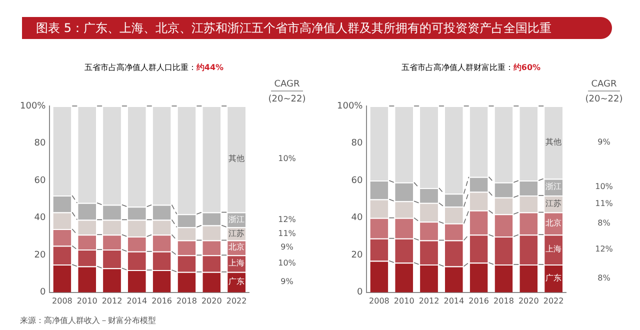 The height and width of the screenshot is (330, 640). Describe the element at coordinates (140, 67) in the screenshot. I see `chart-title: 五省市占高净值人群人口比重：` at that location.